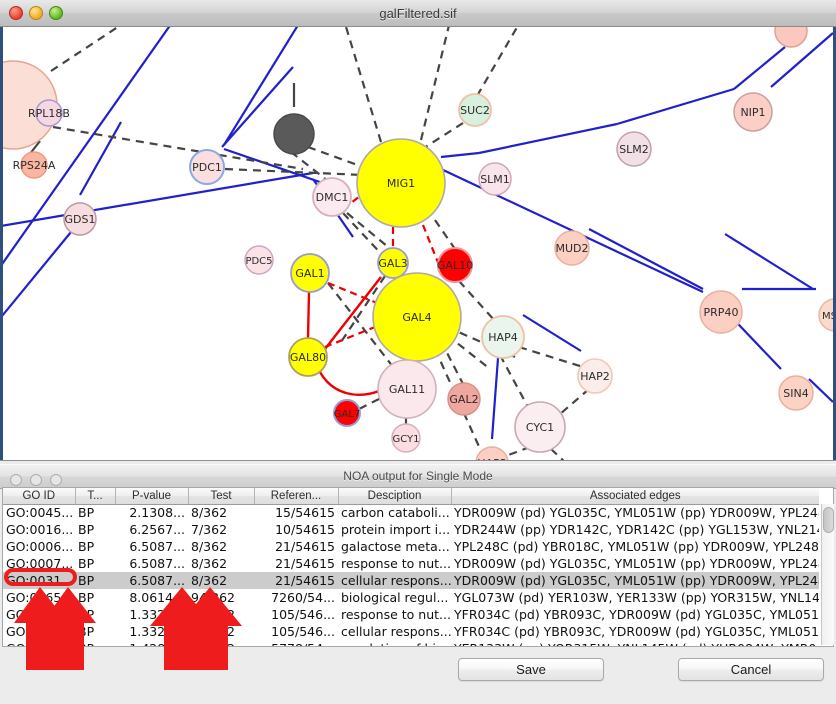 Image resolution: width=836 pixels, height=704 pixels. What do you see at coordinates (503, 337) in the screenshot?
I see `node-HAP4` at bounding box center [503, 337].